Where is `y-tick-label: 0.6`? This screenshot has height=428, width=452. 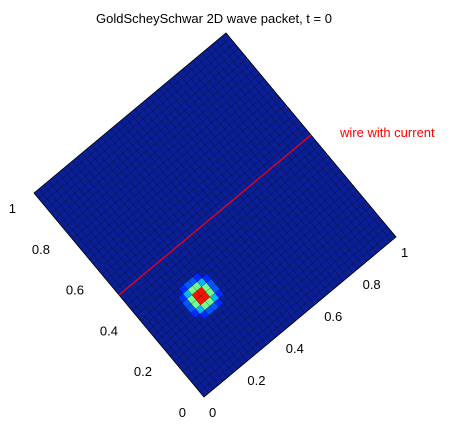 y-tick-label: 0.6 is located at coordinates (75, 290).